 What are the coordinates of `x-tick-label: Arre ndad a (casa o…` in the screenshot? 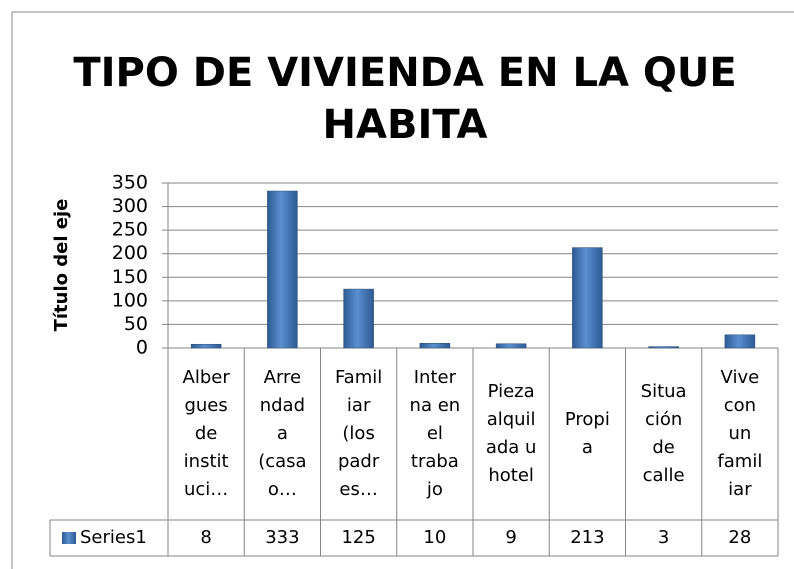 It's located at (282, 433).